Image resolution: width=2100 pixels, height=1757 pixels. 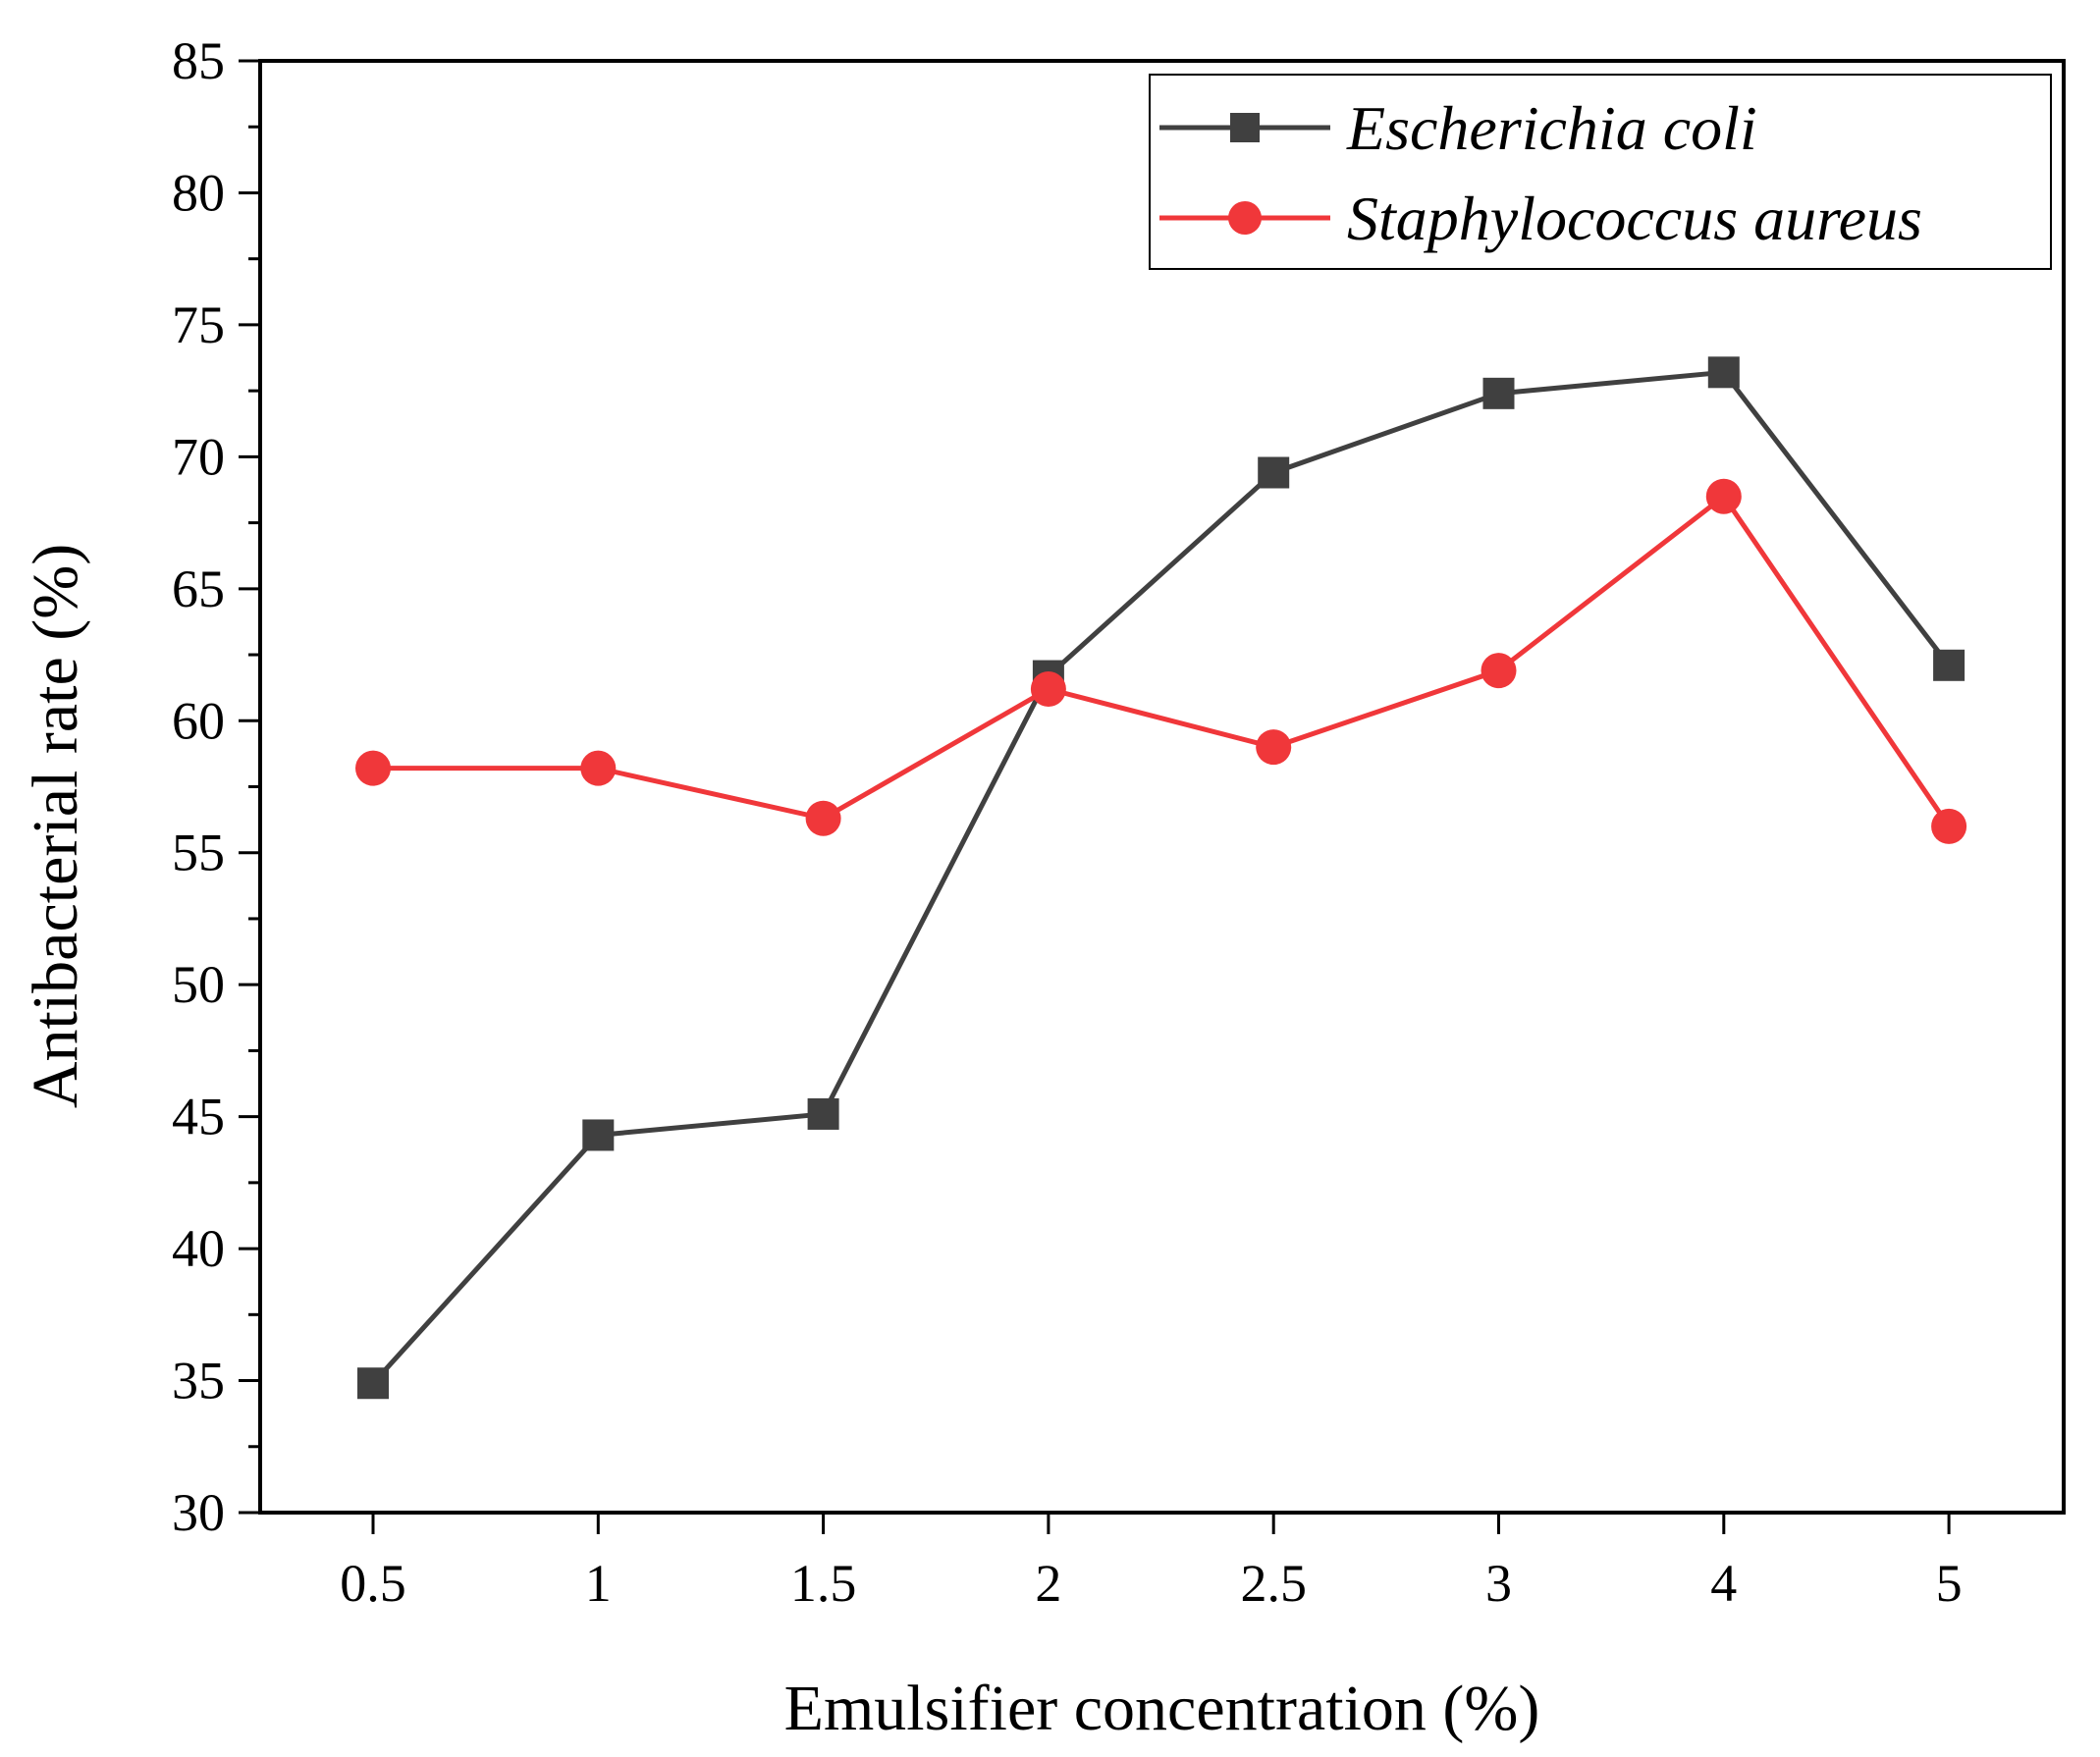 What do you see at coordinates (198, 1513) in the screenshot?
I see `y-tick-label-30: 30` at bounding box center [198, 1513].